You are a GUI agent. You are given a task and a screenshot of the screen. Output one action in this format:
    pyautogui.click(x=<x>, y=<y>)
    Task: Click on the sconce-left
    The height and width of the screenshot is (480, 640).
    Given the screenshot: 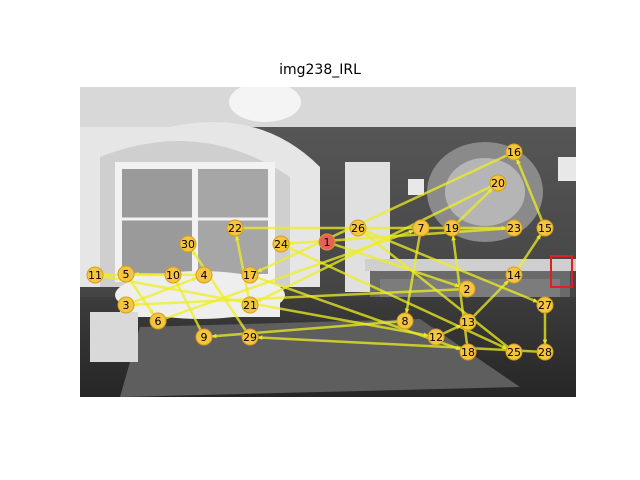 What is the action you would take?
    pyautogui.click(x=416, y=187)
    